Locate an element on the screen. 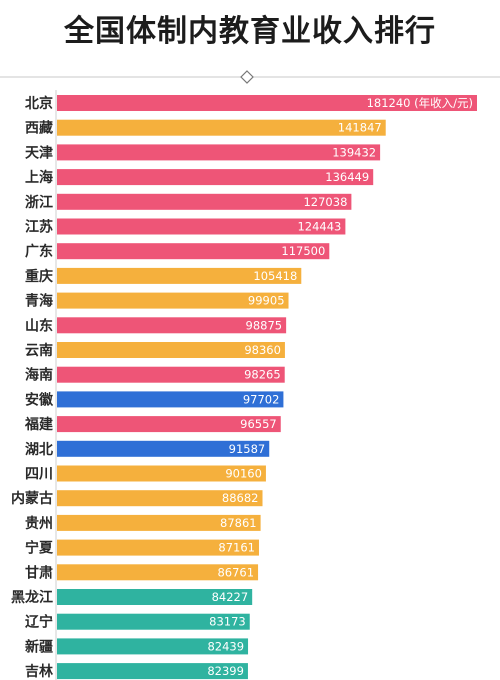 Image resolution: width=500 pixels, height=680 pixels. bar-value-label: 83173 is located at coordinates (227, 622).